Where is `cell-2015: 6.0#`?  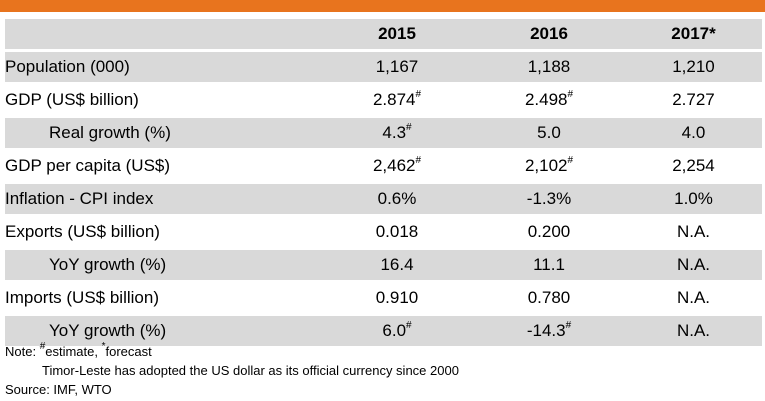 cell-2015: 6.0# is located at coordinates (397, 331).